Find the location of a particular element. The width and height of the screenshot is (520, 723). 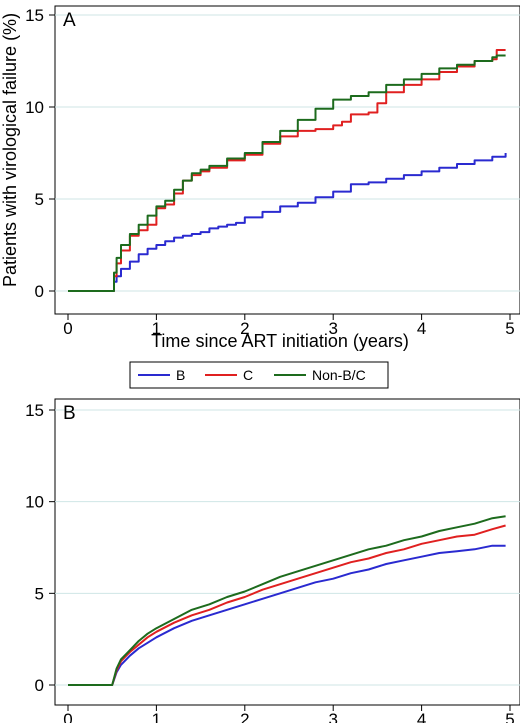

panel-b-y-tick-label: 5 is located at coordinates (39, 593).